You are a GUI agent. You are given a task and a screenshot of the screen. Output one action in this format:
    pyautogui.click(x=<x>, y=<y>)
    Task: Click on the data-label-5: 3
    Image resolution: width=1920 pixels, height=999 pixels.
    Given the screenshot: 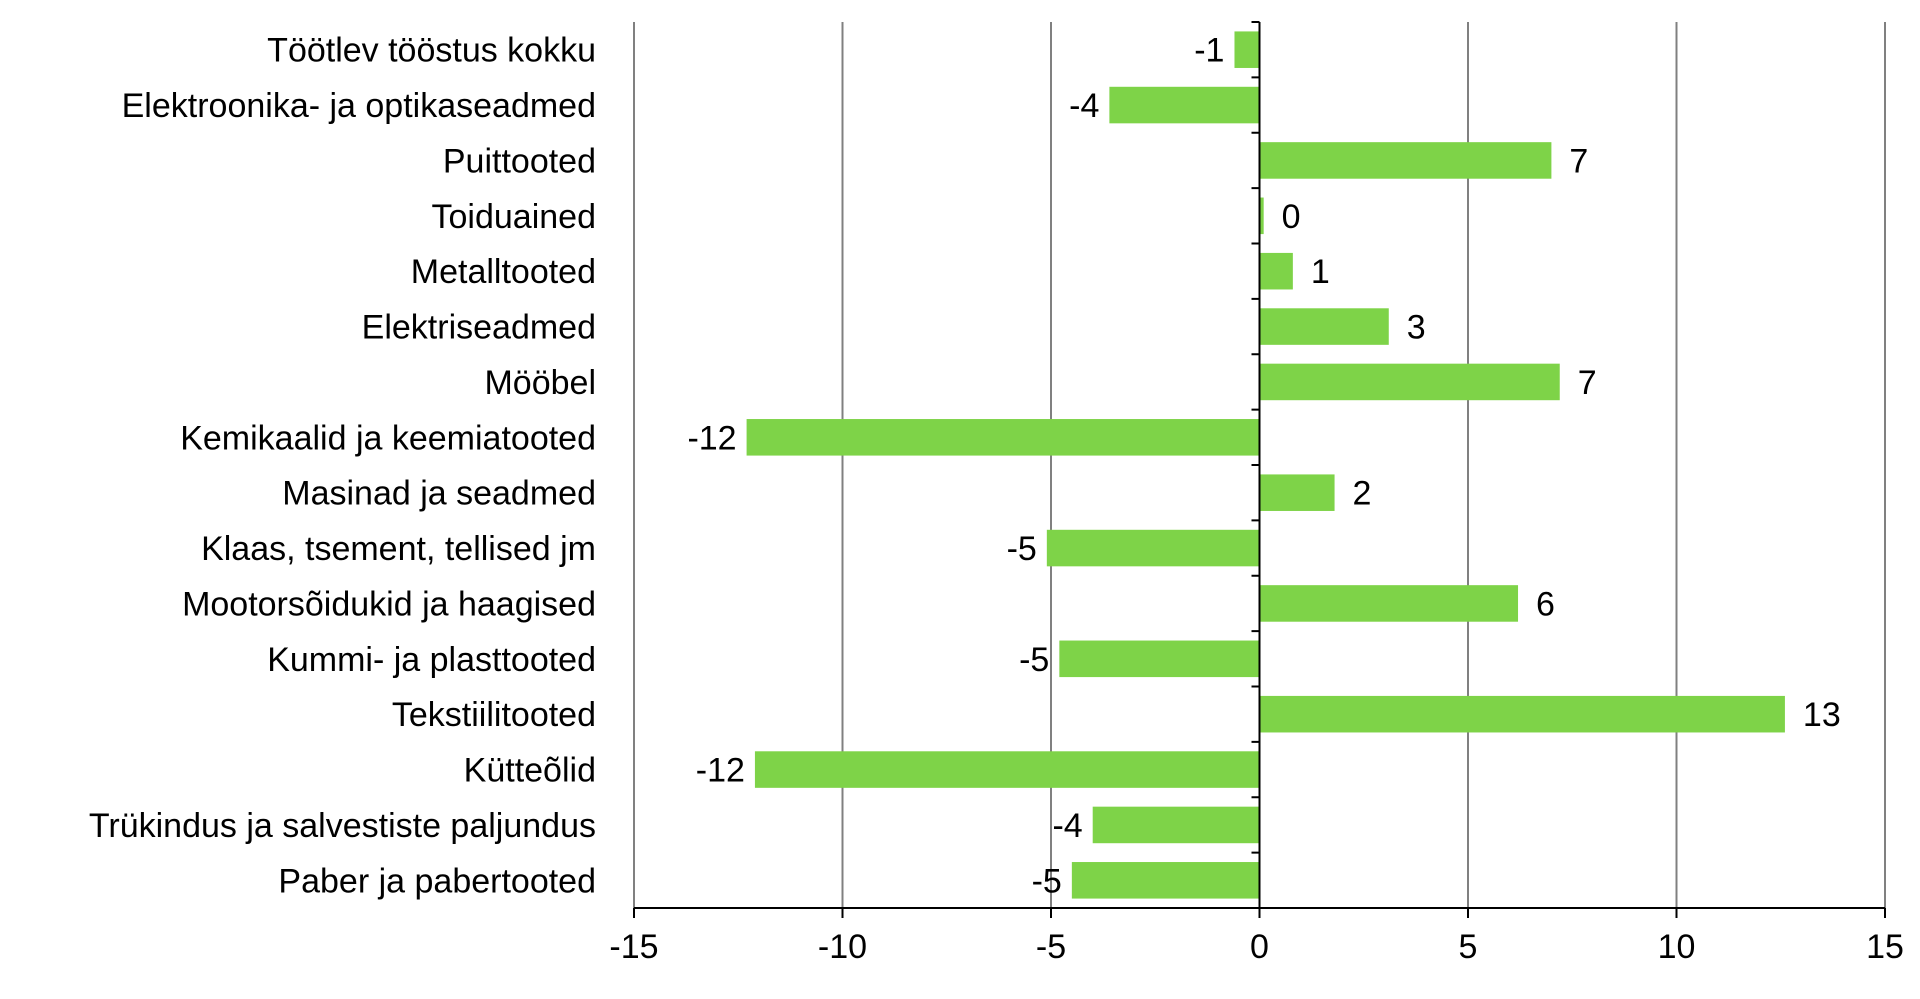 What is the action you would take?
    pyautogui.click(x=1416, y=328)
    